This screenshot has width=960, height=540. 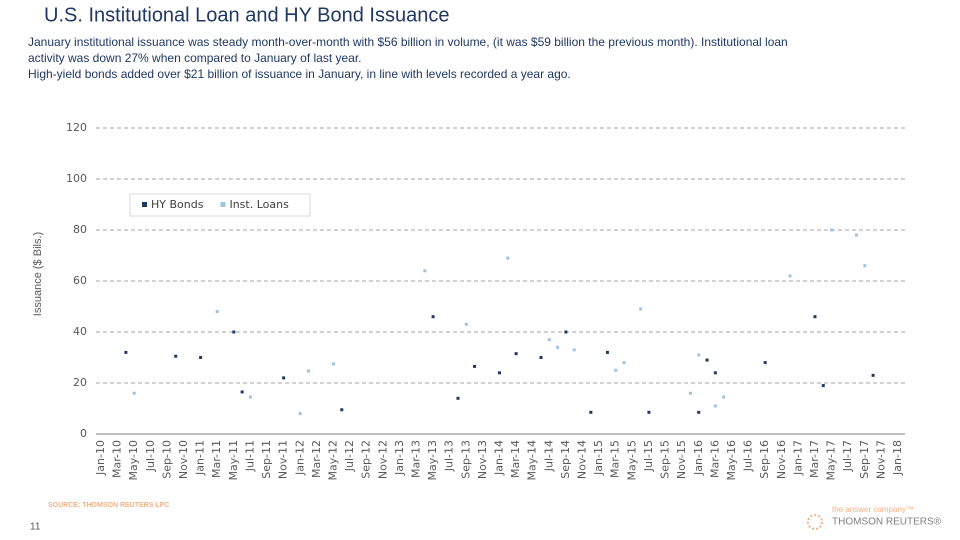 What do you see at coordinates (316, 459) in the screenshot?
I see `x-tick-label: Mar-12` at bounding box center [316, 459].